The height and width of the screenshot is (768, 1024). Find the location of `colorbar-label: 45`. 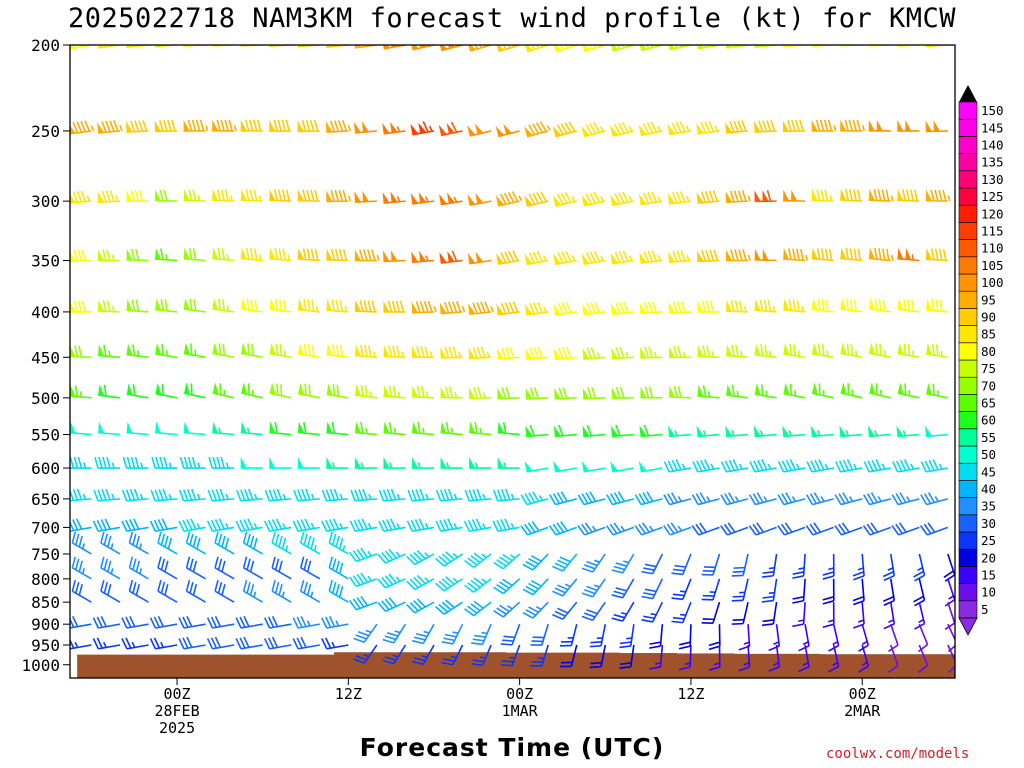

colorbar-label: 45 is located at coordinates (988, 471).